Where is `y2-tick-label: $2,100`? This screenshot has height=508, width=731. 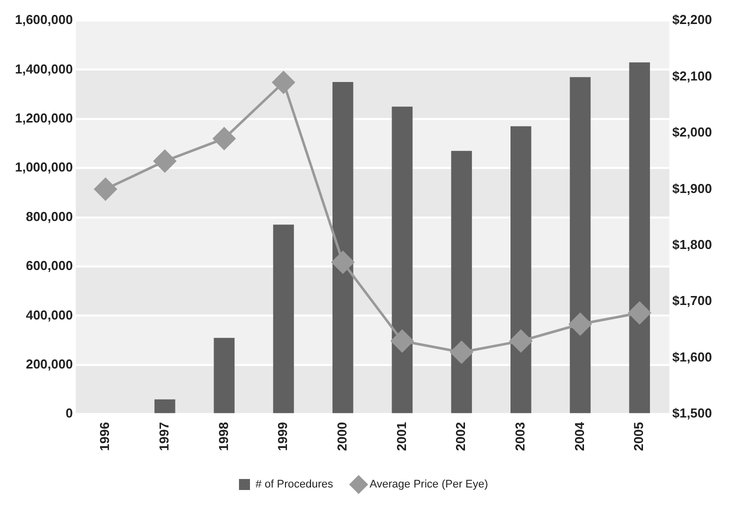 y2-tick-label: $2,100 is located at coordinates (692, 76).